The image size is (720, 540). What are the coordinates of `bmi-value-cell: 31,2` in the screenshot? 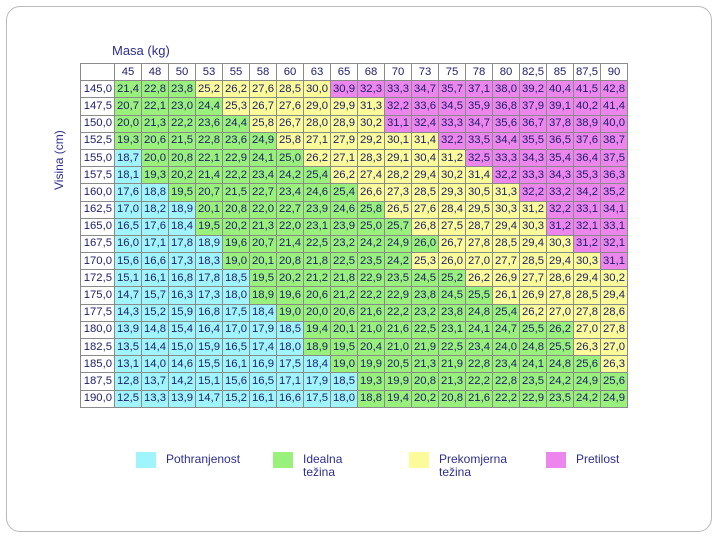 It's located at (560, 226).